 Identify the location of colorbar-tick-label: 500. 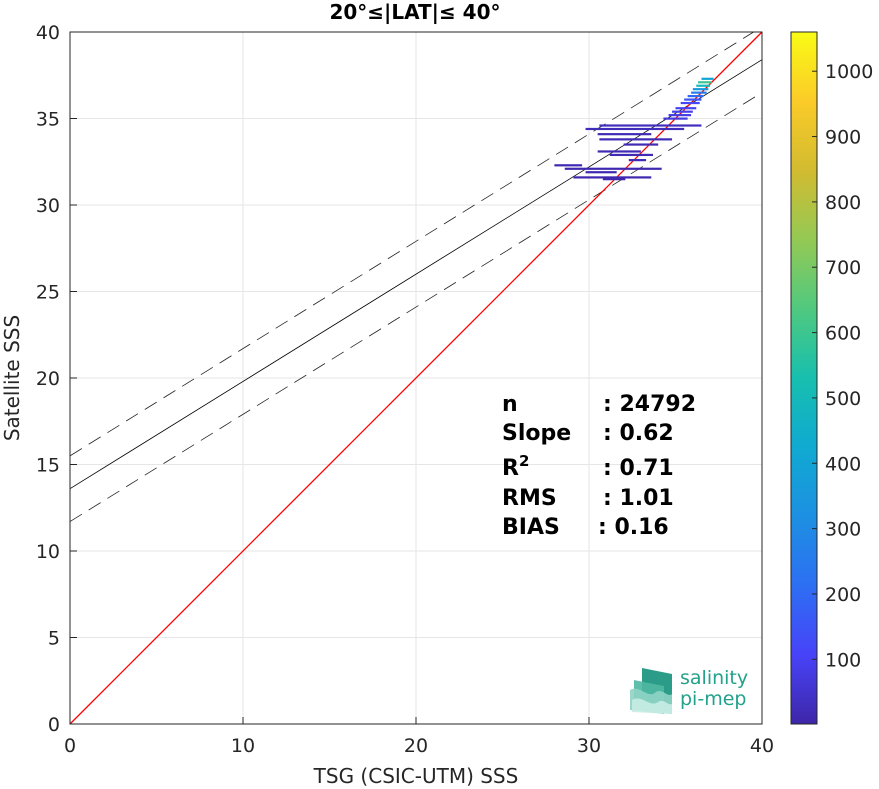
(843, 399).